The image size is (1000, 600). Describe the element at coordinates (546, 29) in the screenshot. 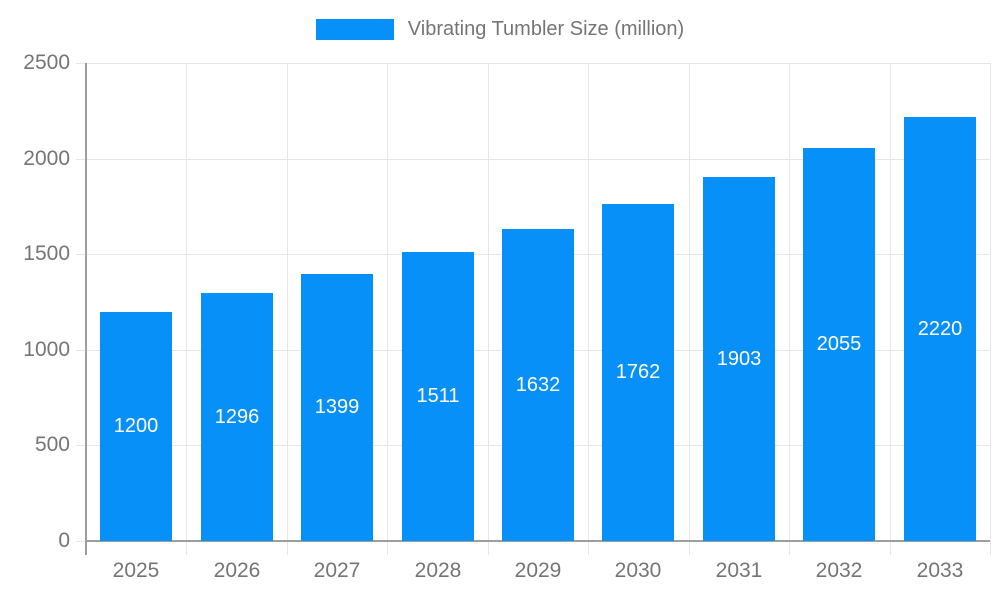

I see `legend-label: Vibrating Tumbler Size (million)` at that location.